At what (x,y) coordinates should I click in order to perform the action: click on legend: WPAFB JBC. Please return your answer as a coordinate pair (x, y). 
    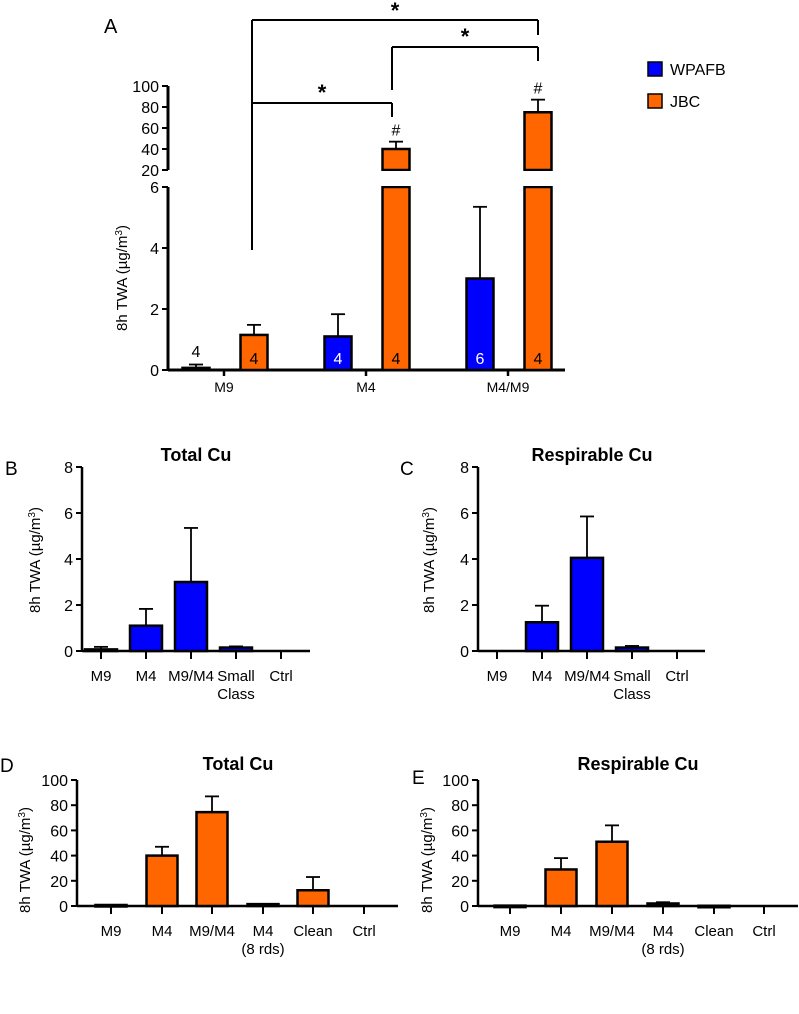
    Looking at the image, I should click on (686, 86).